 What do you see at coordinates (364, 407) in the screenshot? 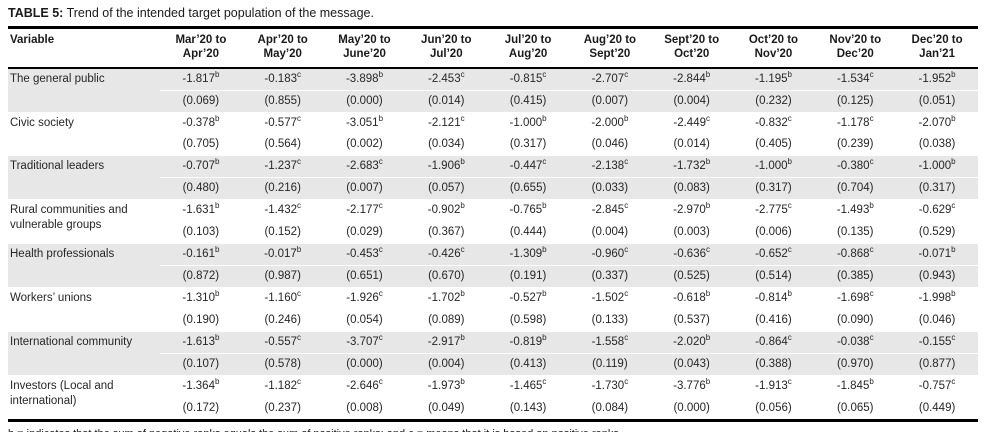
I see `p-value: (0.008)` at bounding box center [364, 407].